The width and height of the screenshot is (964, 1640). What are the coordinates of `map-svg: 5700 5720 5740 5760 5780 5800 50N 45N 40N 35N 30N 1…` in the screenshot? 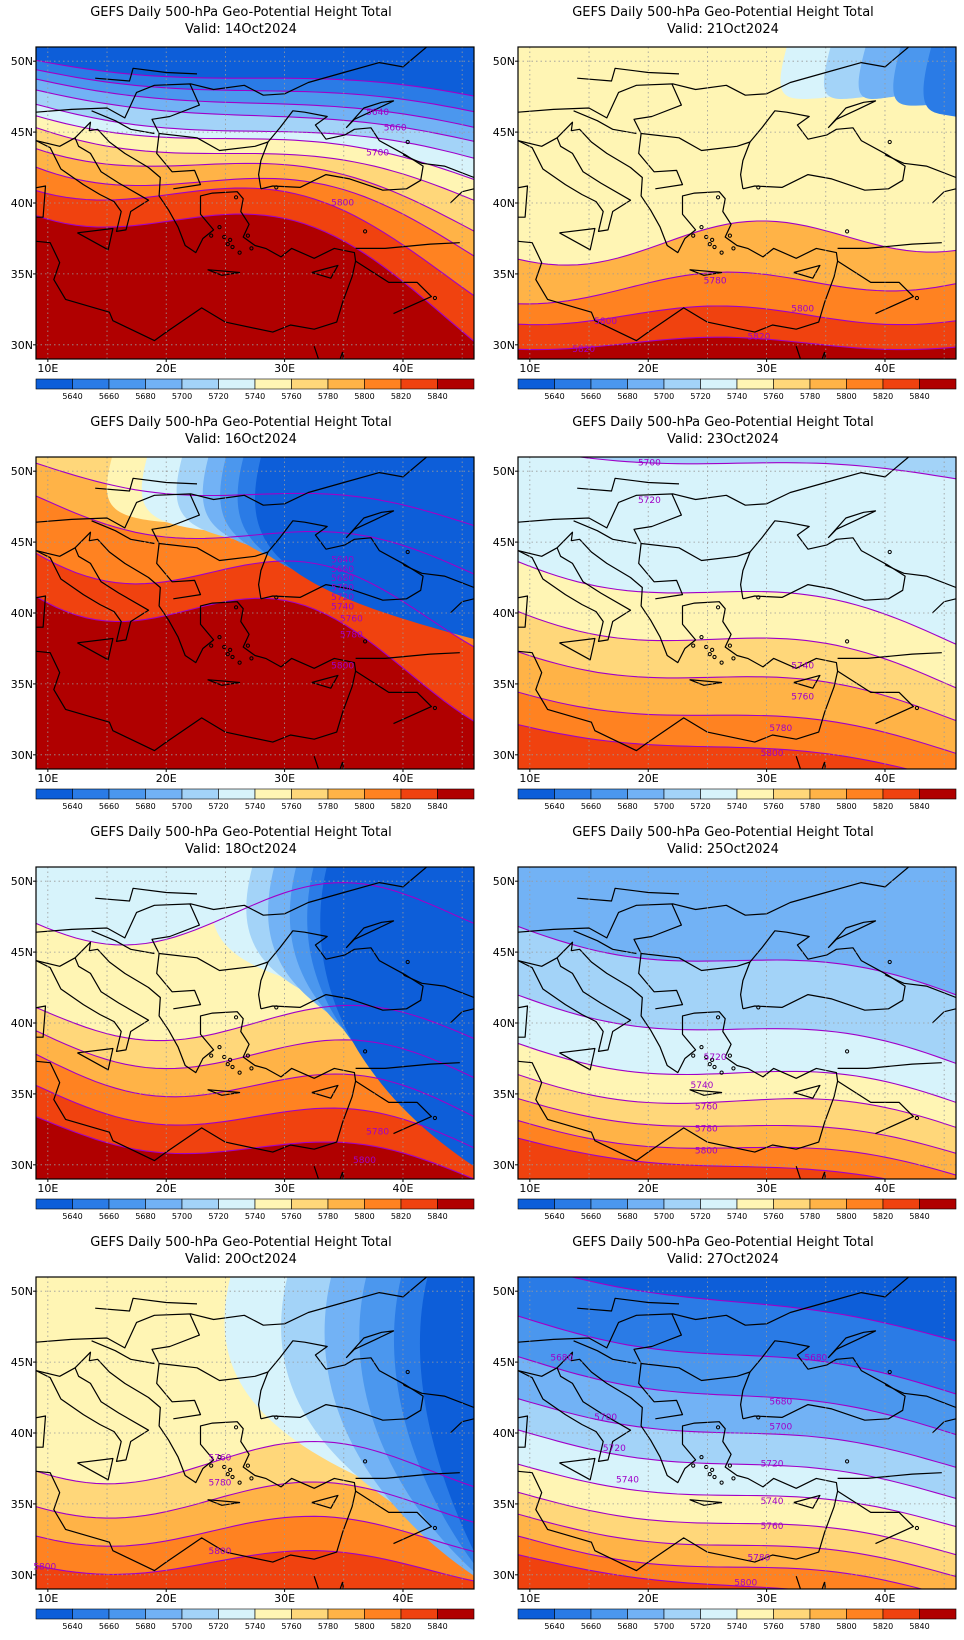 It's located at (723, 615).